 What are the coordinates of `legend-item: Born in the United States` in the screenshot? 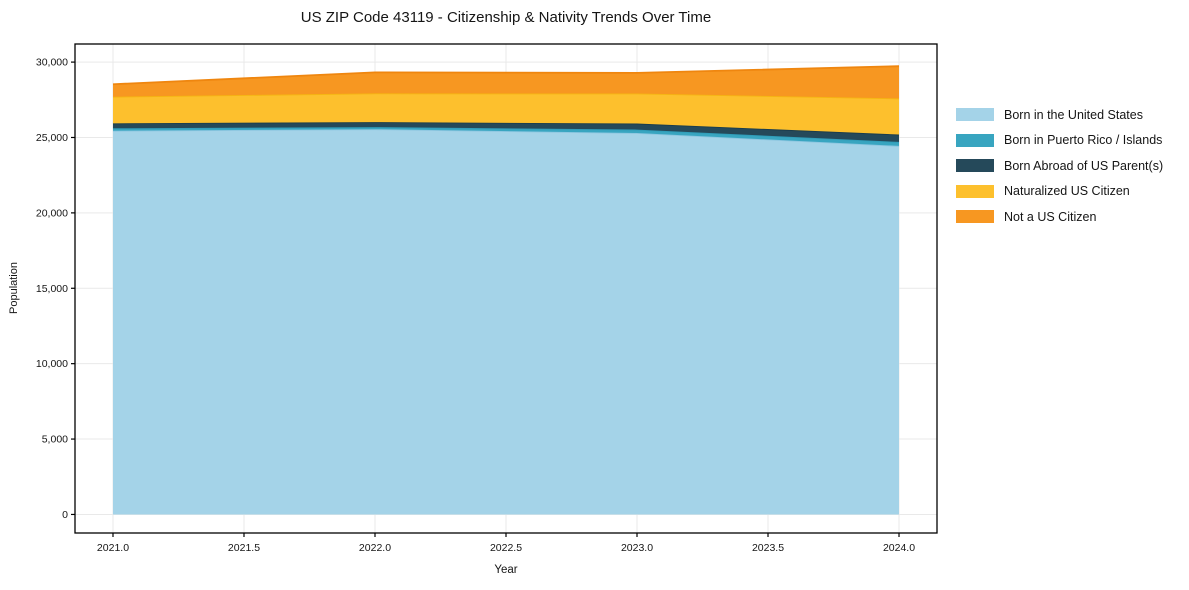 It's located at (1059, 115).